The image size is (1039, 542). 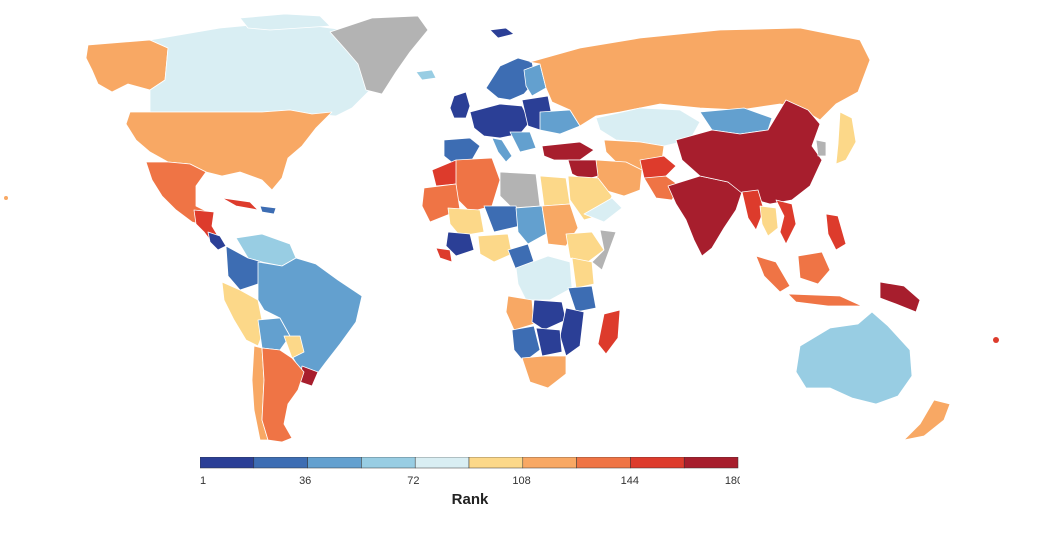 What do you see at coordinates (229, 150) in the screenshot?
I see `region-usa` at bounding box center [229, 150].